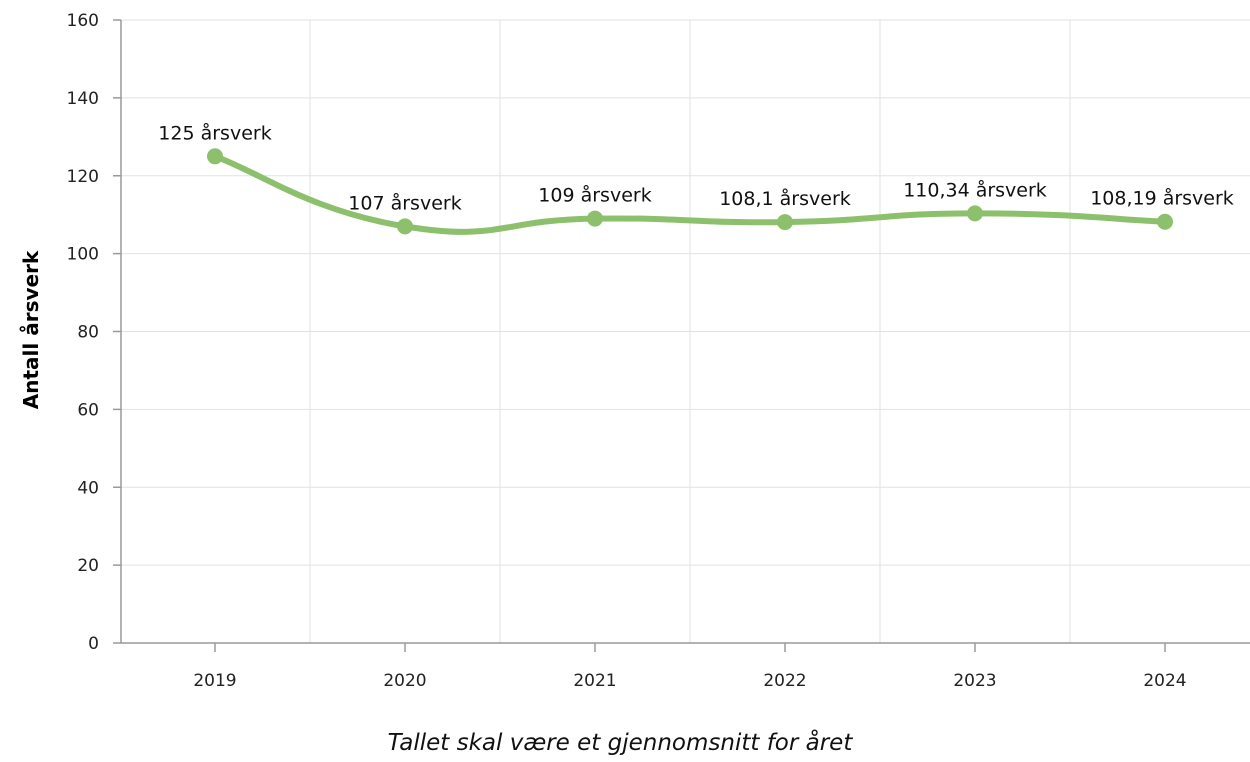  I want to click on y-tick-label: 80, so click(88, 333).